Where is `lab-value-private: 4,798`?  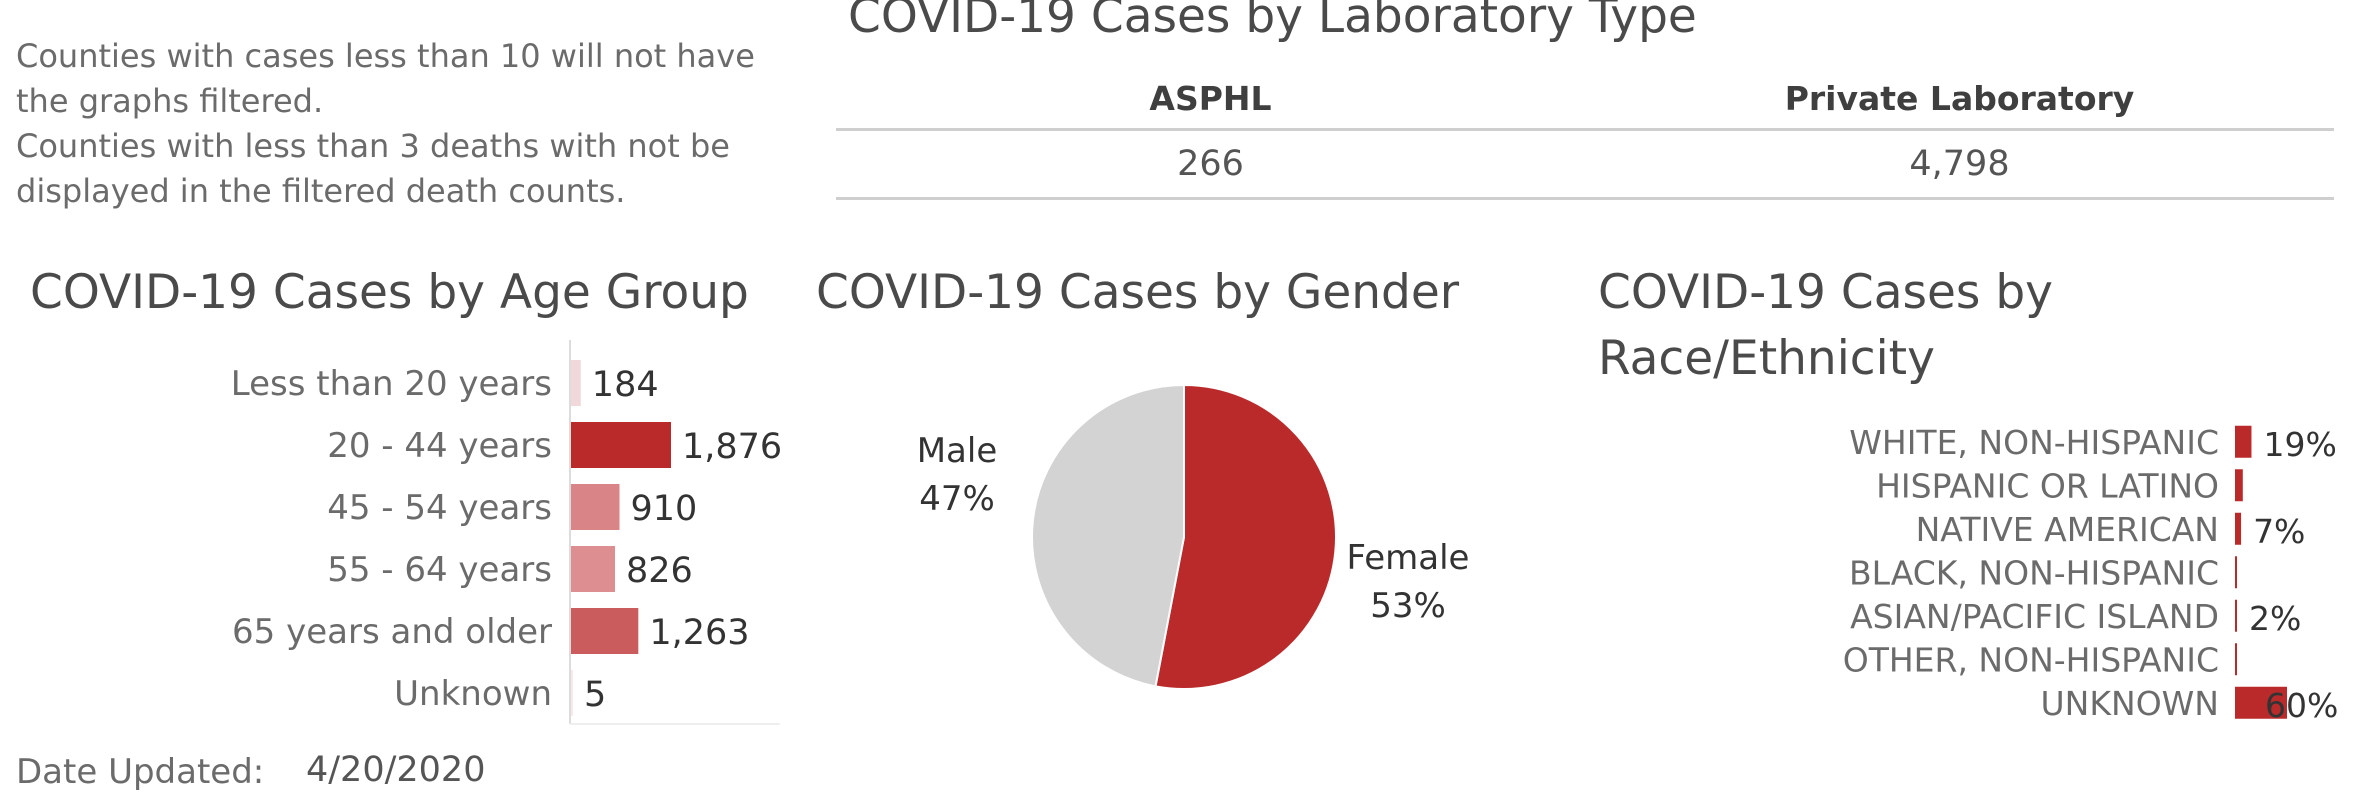
lab-value-private: 4,798 is located at coordinates (1959, 165).